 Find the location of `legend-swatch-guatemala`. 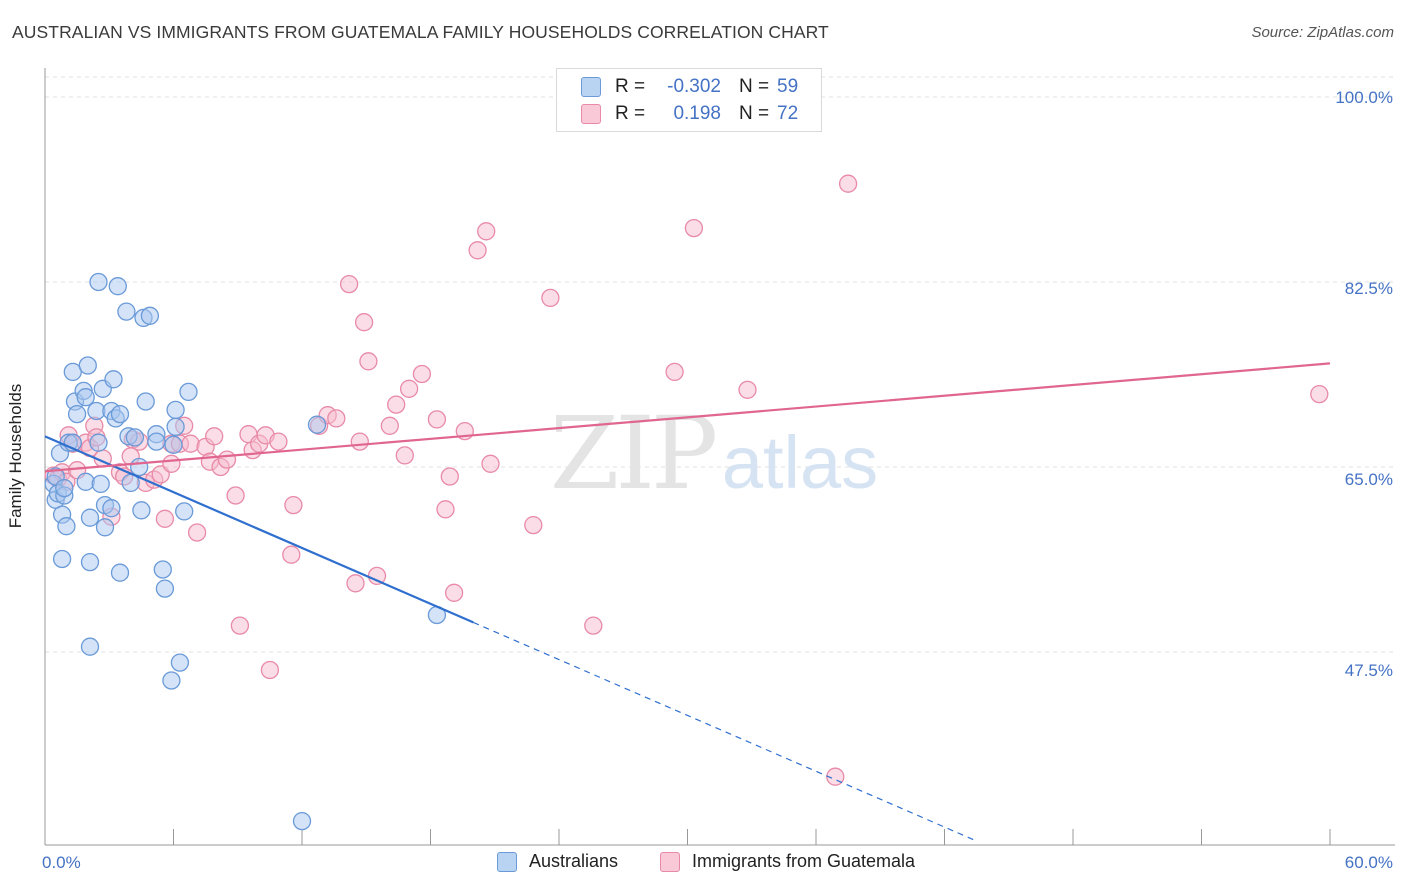

legend-swatch-guatemala is located at coordinates (591, 114).